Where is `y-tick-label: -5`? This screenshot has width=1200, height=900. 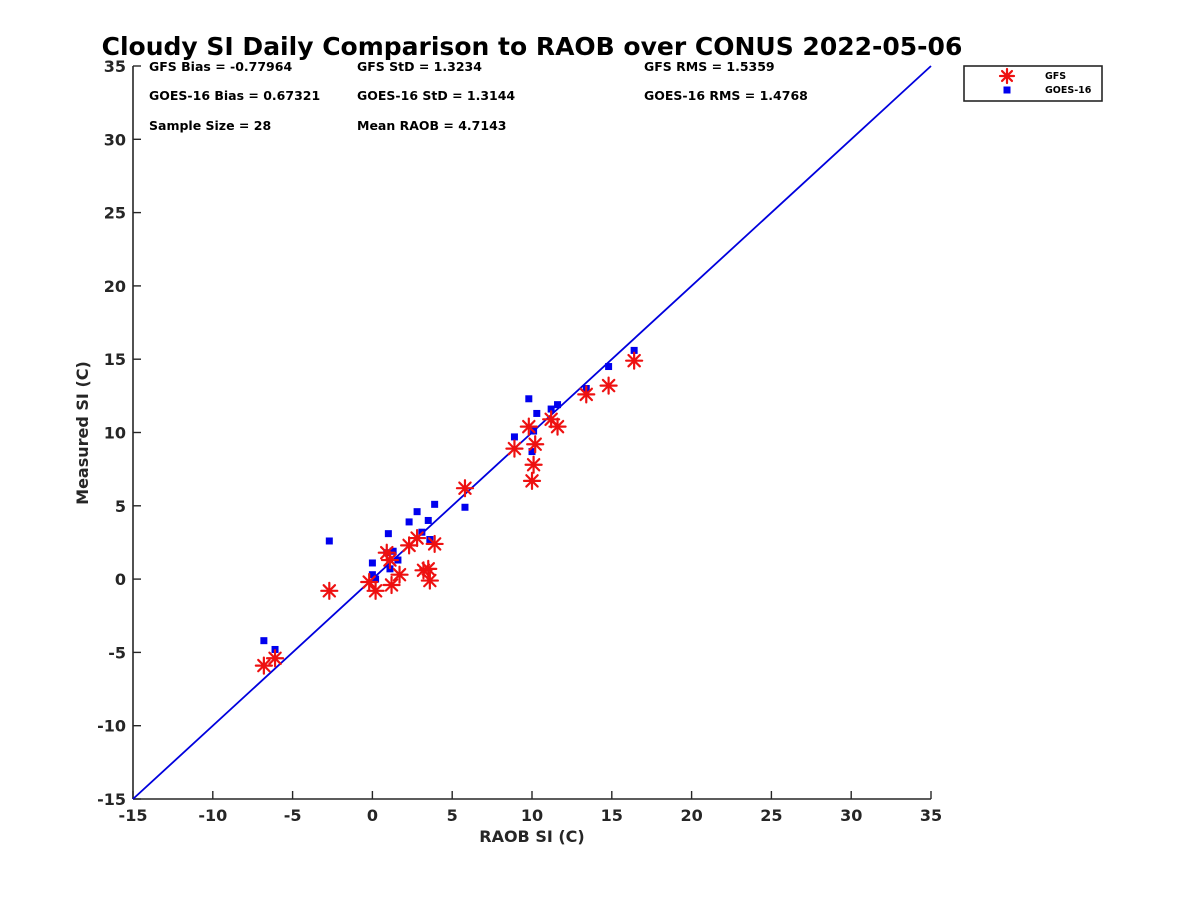
y-tick-label: -5 is located at coordinates (117, 652).